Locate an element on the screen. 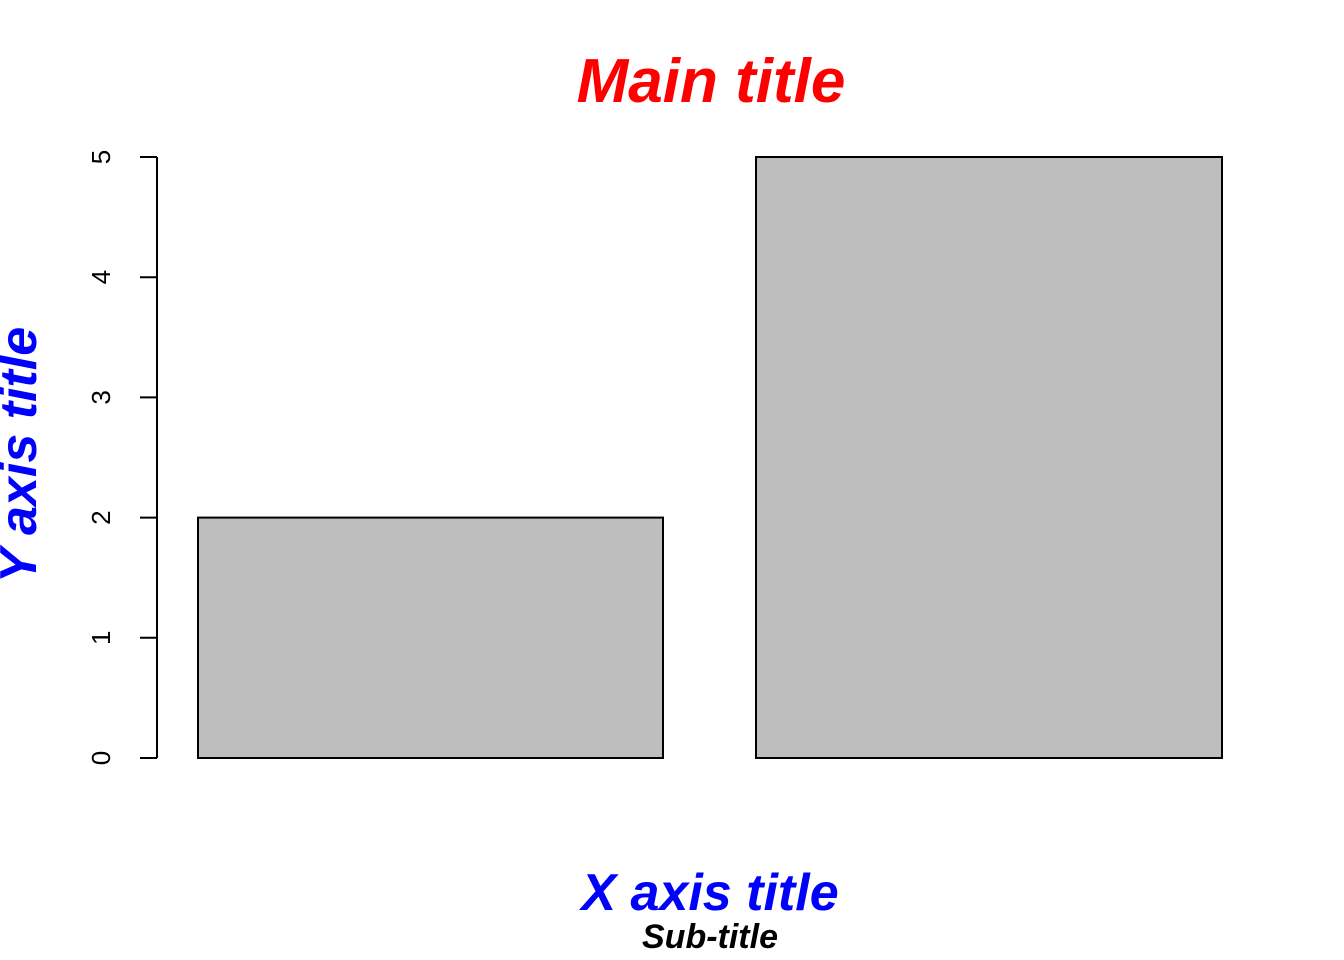 The image size is (1344, 960). y-axis: 0 1 2 3 4 5 is located at coordinates (122, 457).